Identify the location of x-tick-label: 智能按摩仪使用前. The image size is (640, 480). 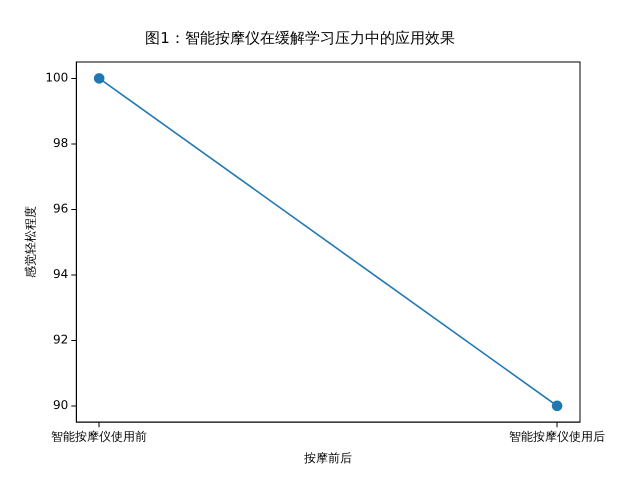
(99, 437).